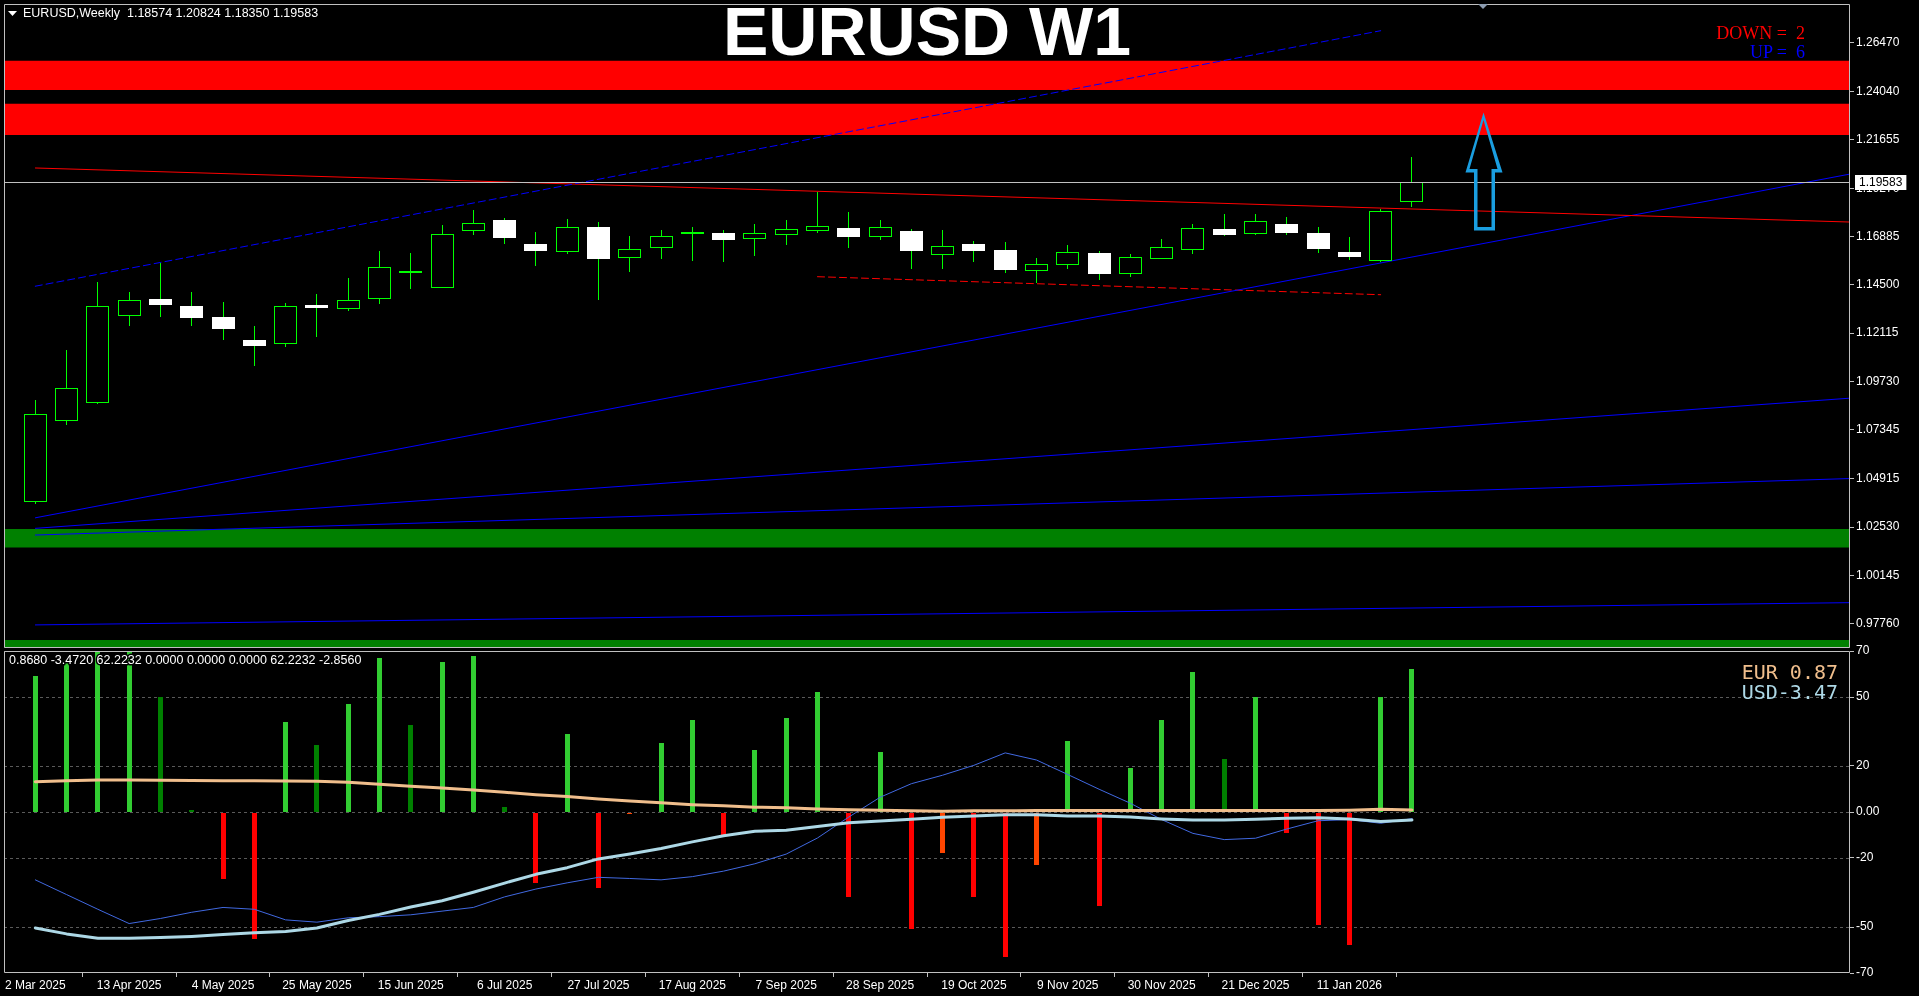 Image resolution: width=1919 pixels, height=996 pixels. I want to click on annotation: DOWN = 2, so click(1760, 32).